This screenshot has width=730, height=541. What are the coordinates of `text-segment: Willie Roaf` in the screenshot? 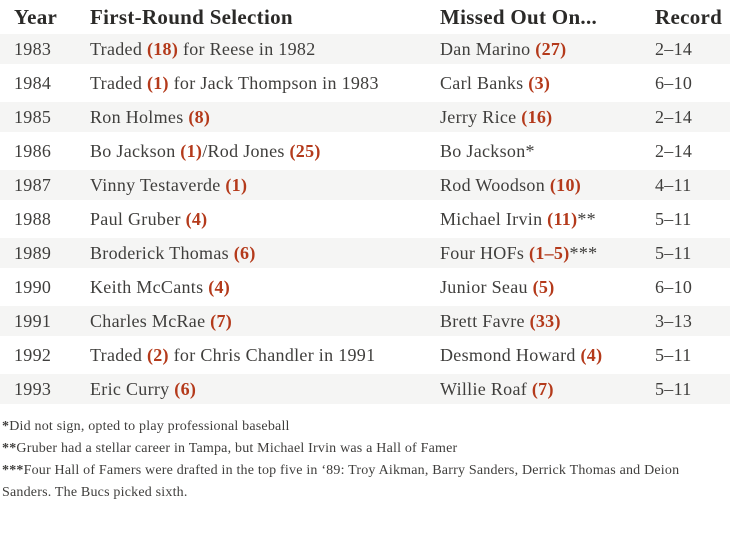 It's located at (486, 388).